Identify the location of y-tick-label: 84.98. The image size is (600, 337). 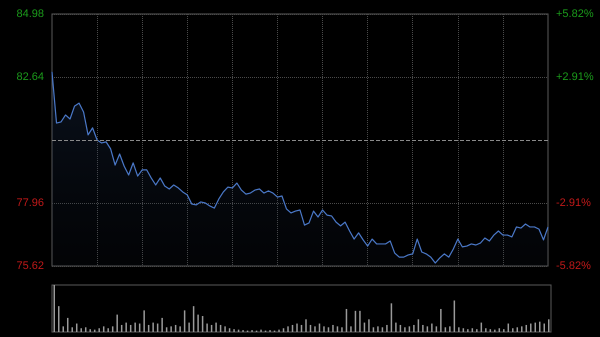
(30, 14).